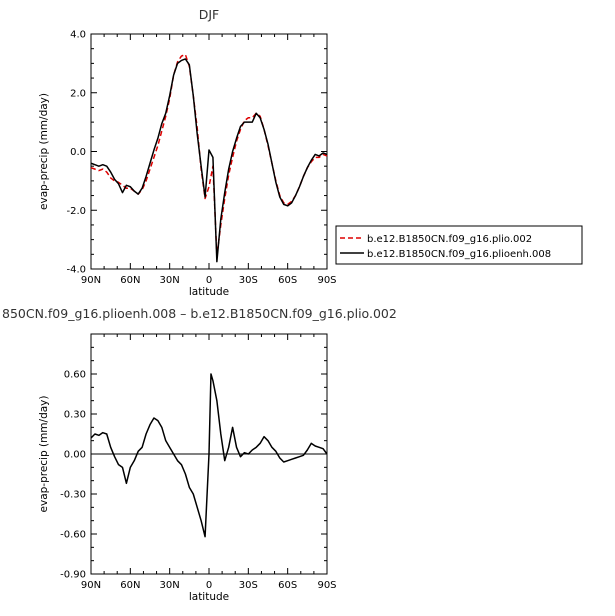 This screenshot has width=615, height=616. I want to click on y-tick-label: -0.60, so click(73, 535).